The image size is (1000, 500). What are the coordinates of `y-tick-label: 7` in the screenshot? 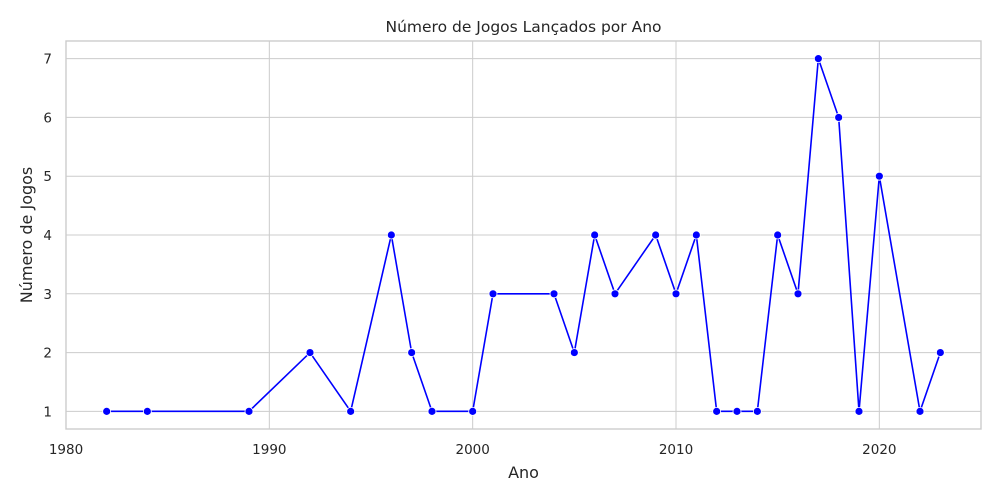 It's located at (47, 60).